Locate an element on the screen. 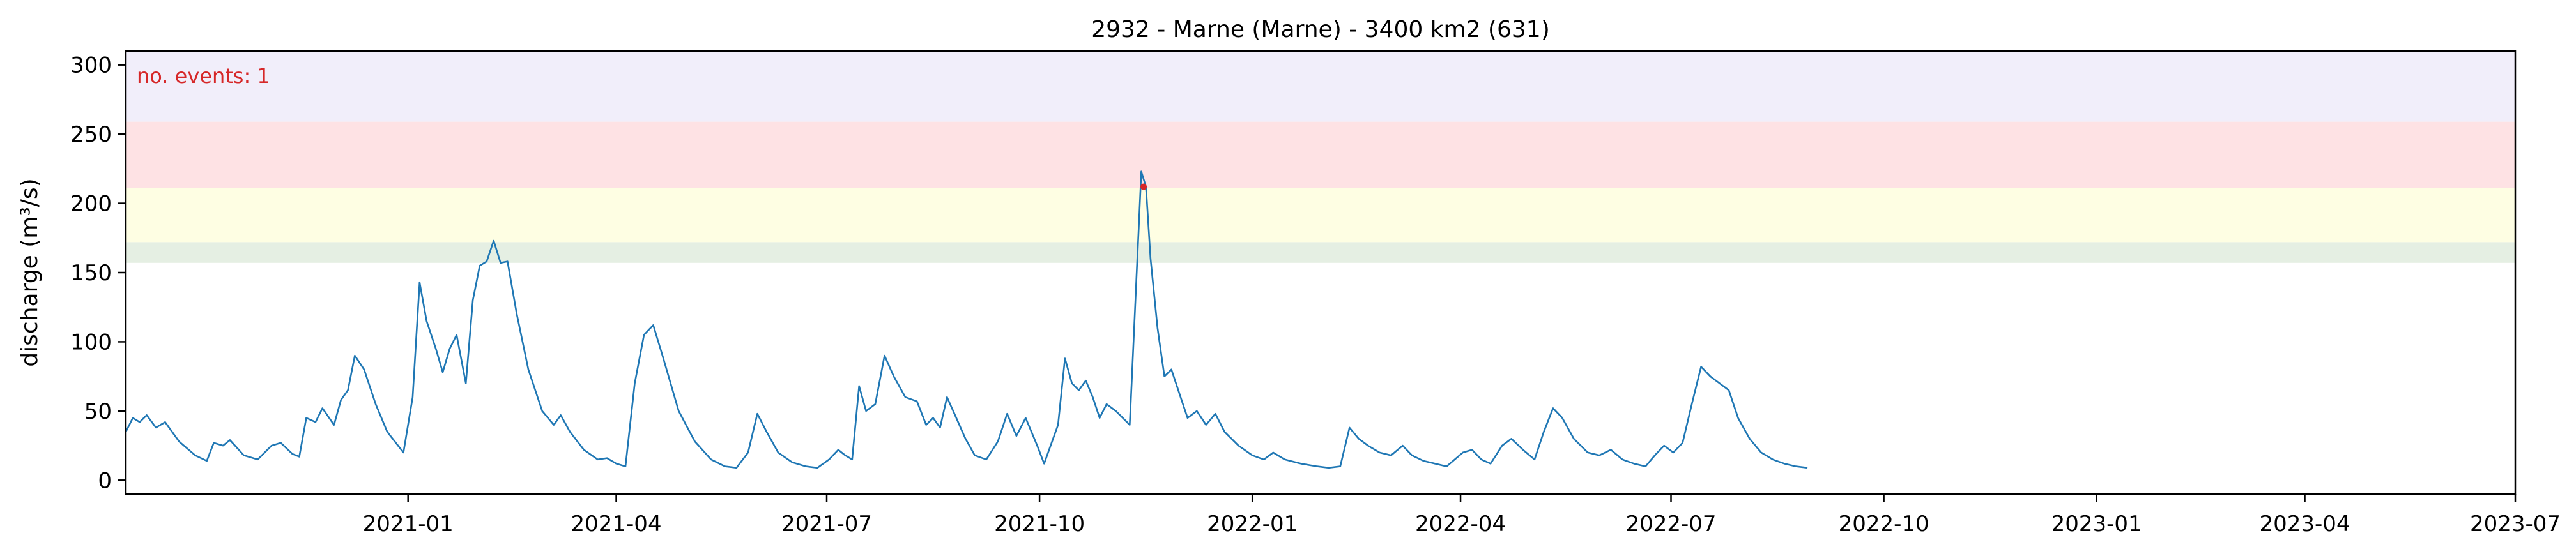  y-tick-label: 150 is located at coordinates (91, 273).